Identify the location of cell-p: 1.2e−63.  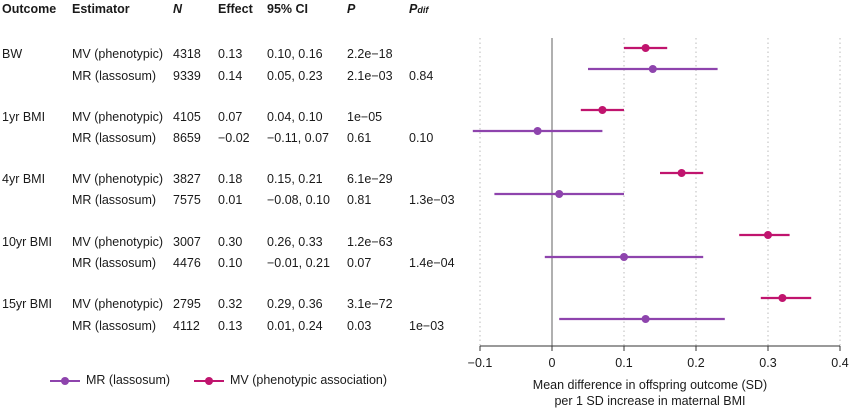
(370, 242).